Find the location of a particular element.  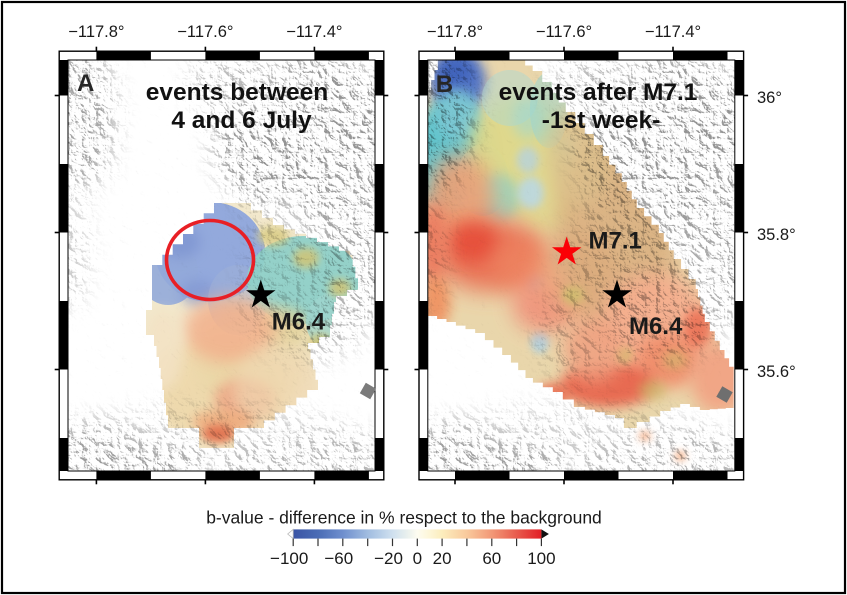

svg-text: M7.1 is located at coordinates (615, 241).